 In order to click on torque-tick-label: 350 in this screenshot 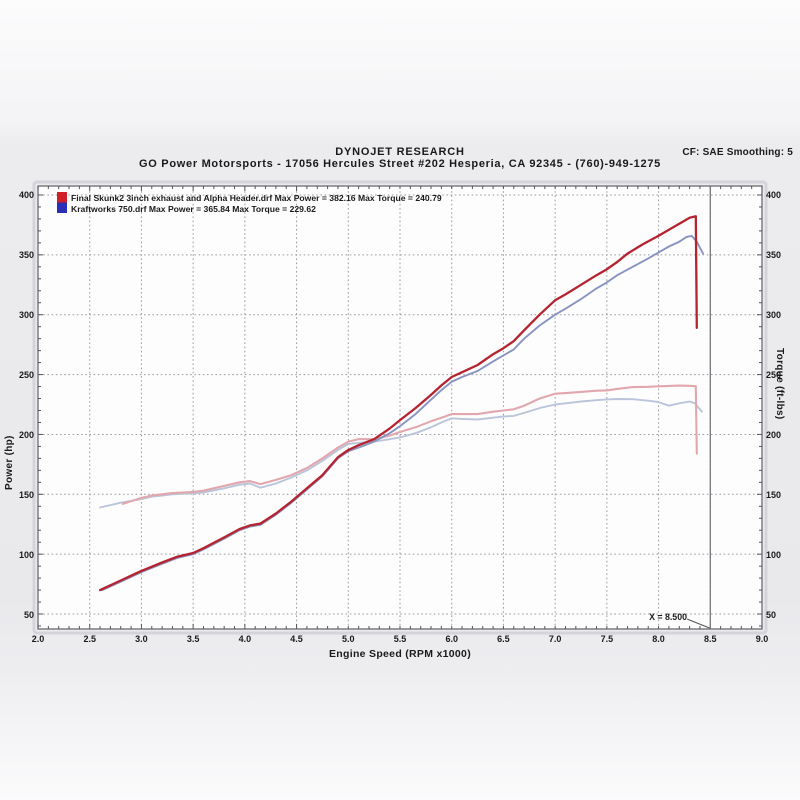, I will do `click(774, 255)`.